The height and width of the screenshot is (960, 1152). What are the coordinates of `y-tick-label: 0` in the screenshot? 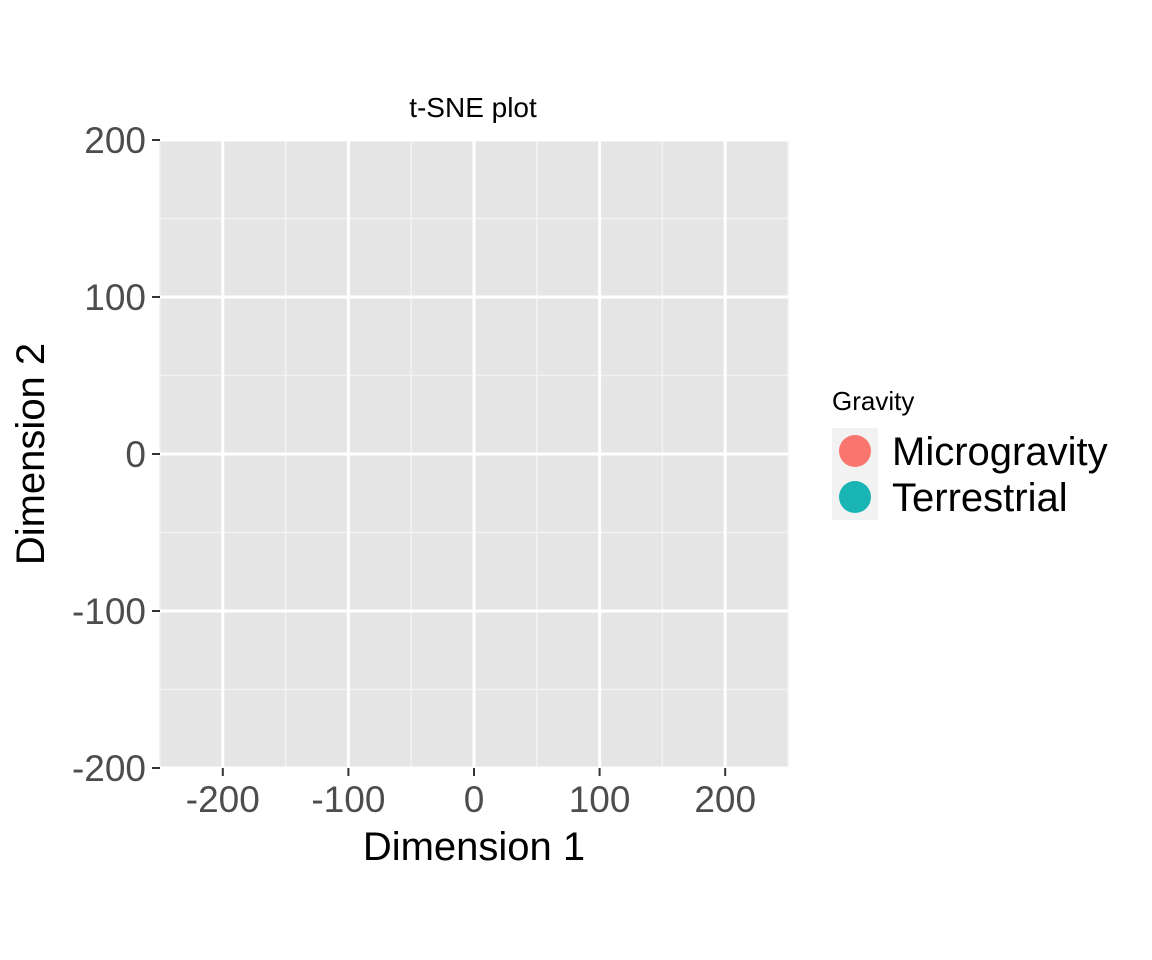 It's located at (135, 454).